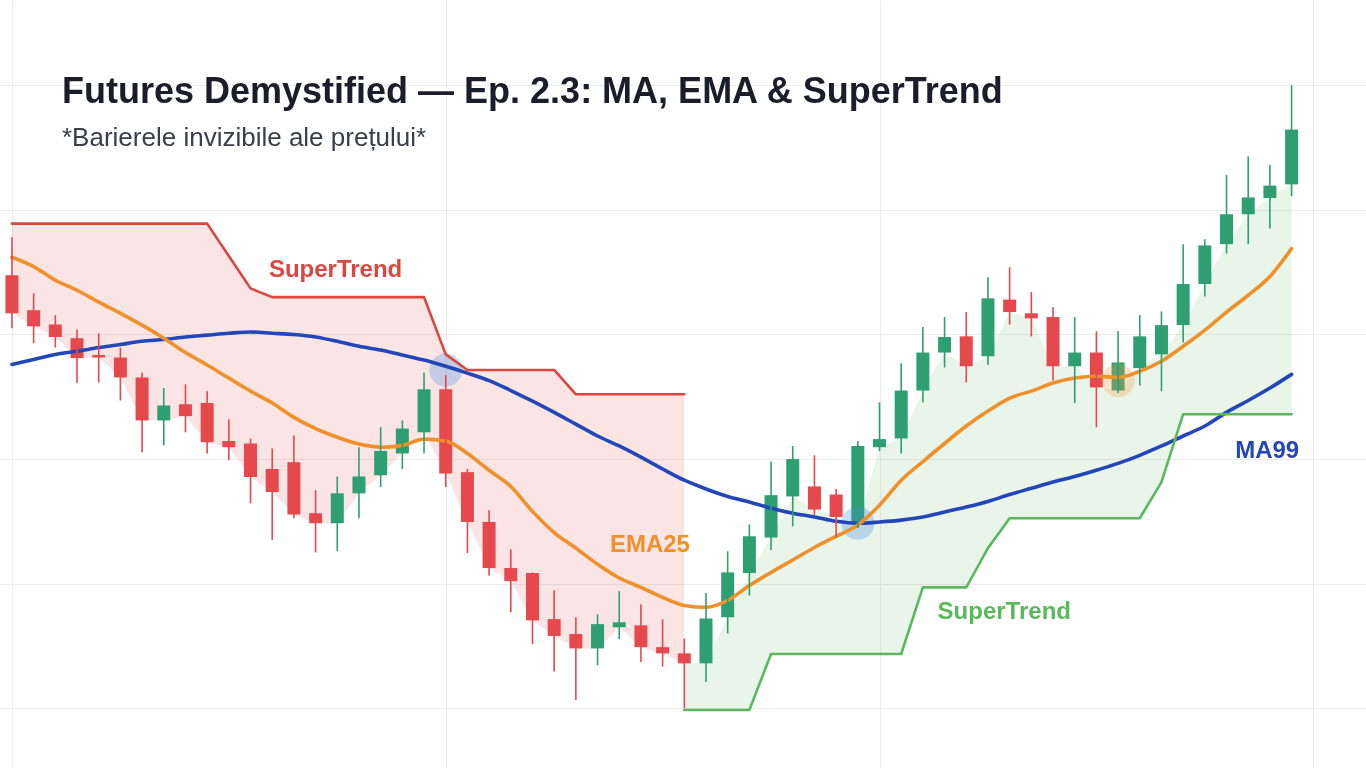  Describe the element at coordinates (244, 137) in the screenshot. I see `text: *Barierele invizibile ale prețului*` at that location.